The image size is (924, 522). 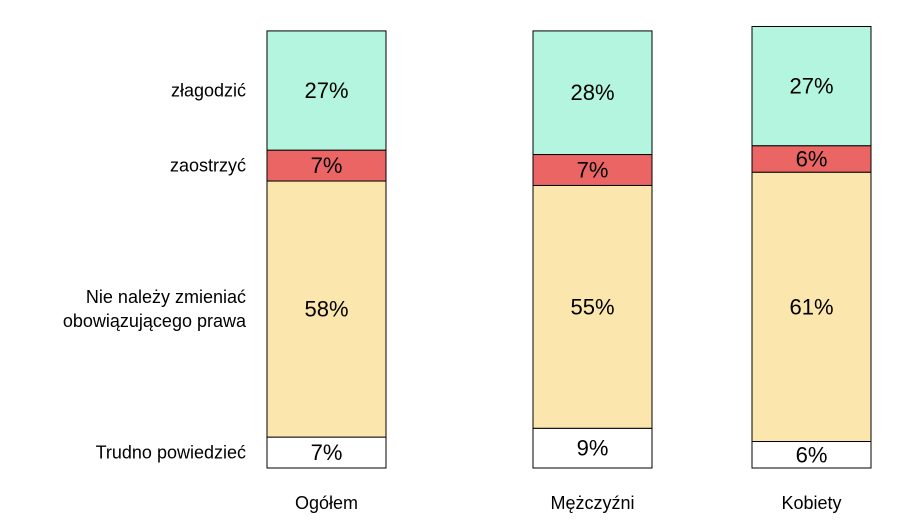 I want to click on data-label: 28%, so click(x=592, y=92).